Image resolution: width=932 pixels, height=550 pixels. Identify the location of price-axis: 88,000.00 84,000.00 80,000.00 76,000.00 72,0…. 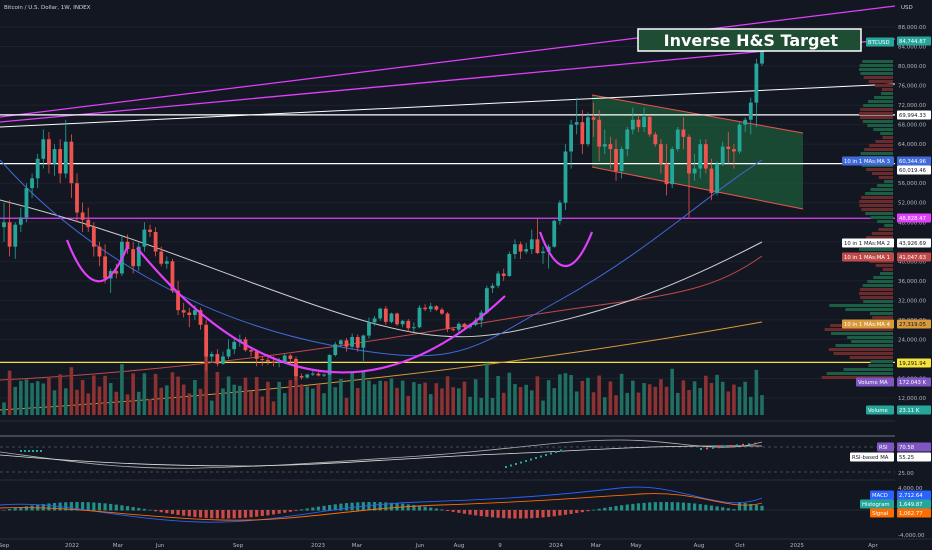
(913, 275).